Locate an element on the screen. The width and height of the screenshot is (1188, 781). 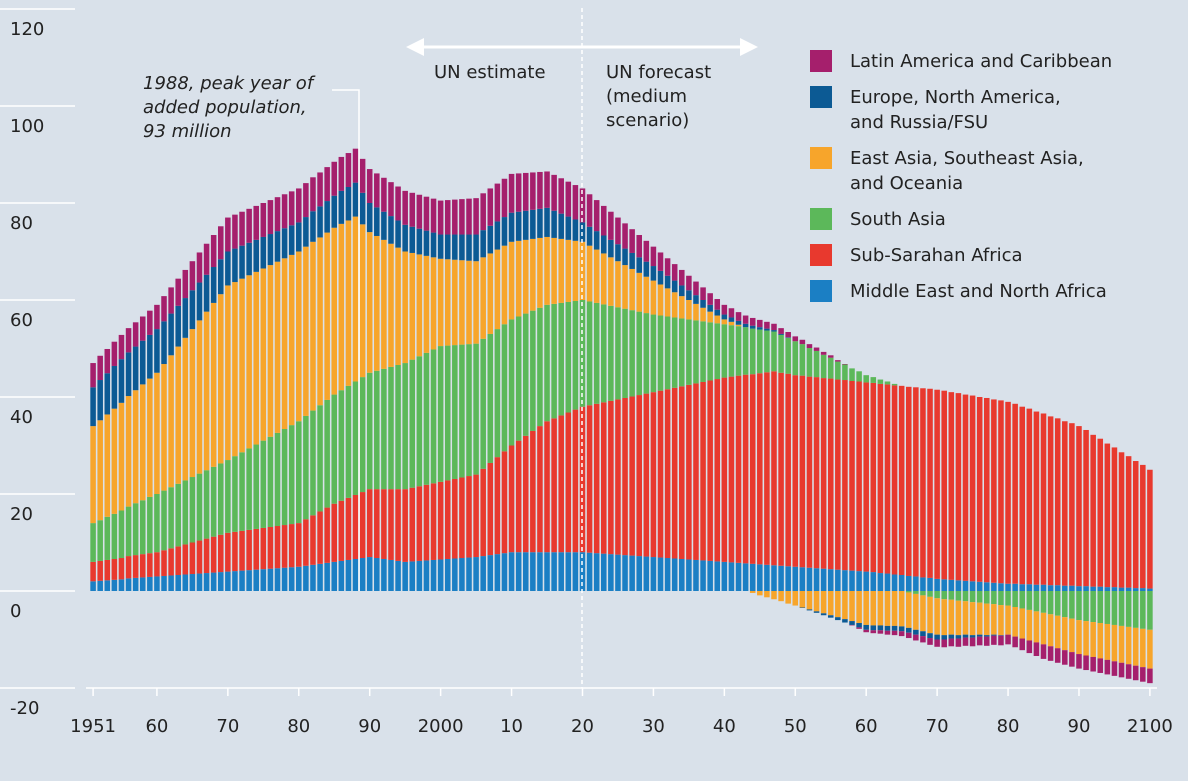
x-tick-label: 70 is located at coordinates (227, 726).